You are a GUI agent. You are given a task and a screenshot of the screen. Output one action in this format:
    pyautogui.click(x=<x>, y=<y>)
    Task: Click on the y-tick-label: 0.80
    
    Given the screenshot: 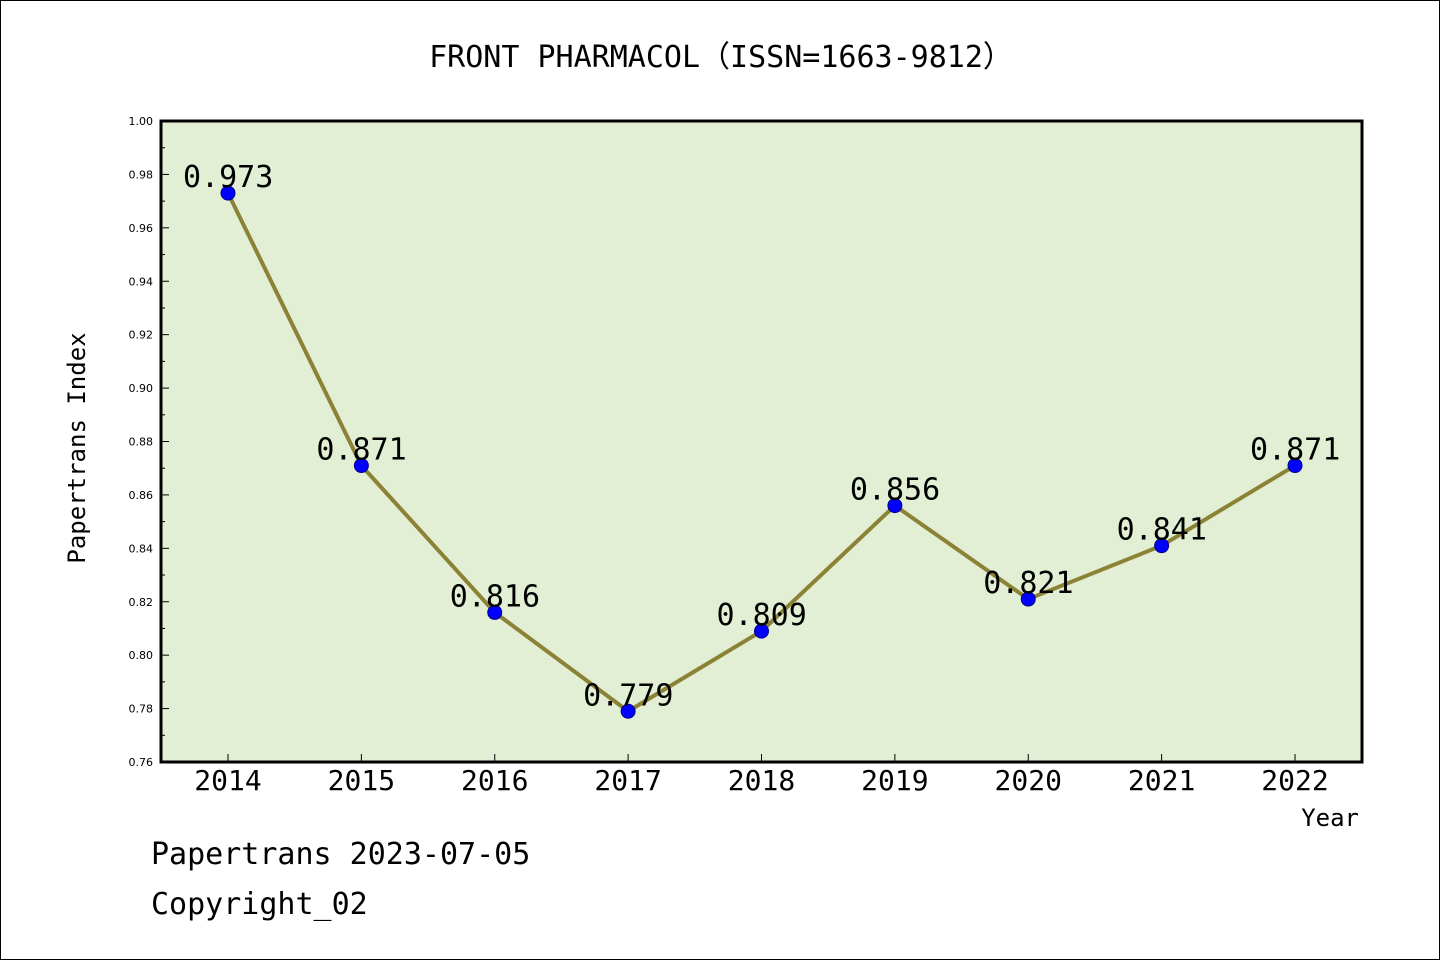 What is the action you would take?
    pyautogui.click(x=141, y=655)
    